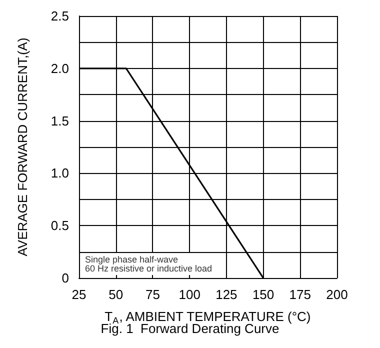  I want to click on x-tick-label: 25, so click(79, 294).